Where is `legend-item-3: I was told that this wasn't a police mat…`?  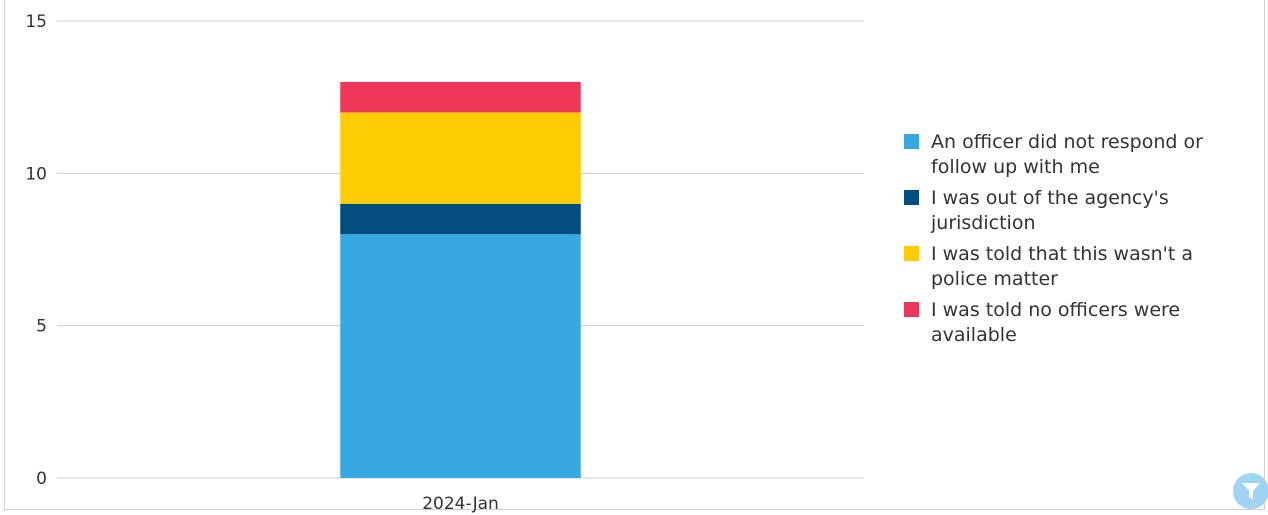 legend-item-3: I was told that this wasn't a police mat… is located at coordinates (1079, 267).